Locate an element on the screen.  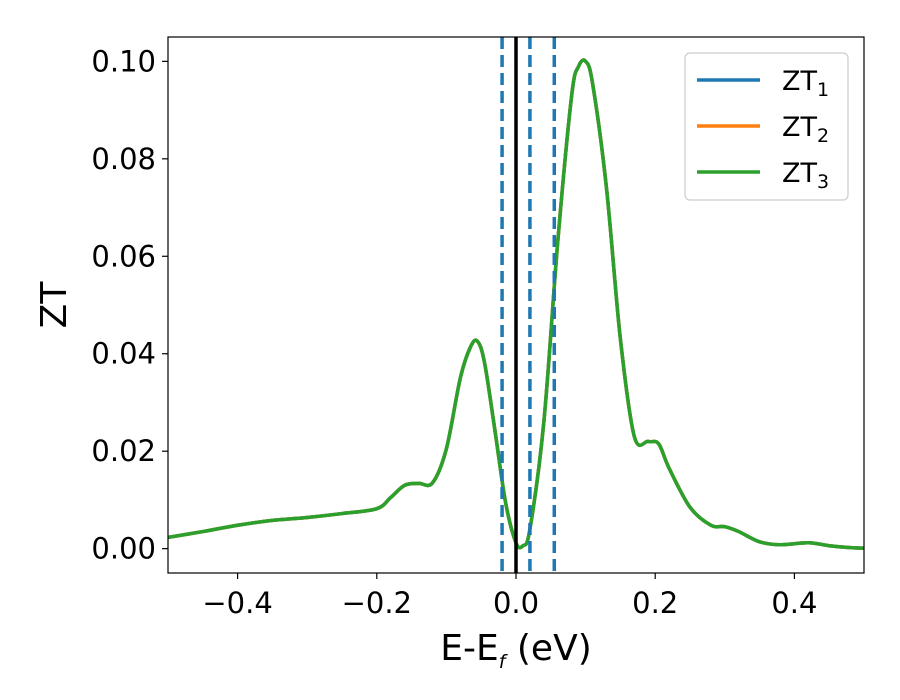
legend: ZT1 ZT2 ZT3 is located at coordinates (766, 126).